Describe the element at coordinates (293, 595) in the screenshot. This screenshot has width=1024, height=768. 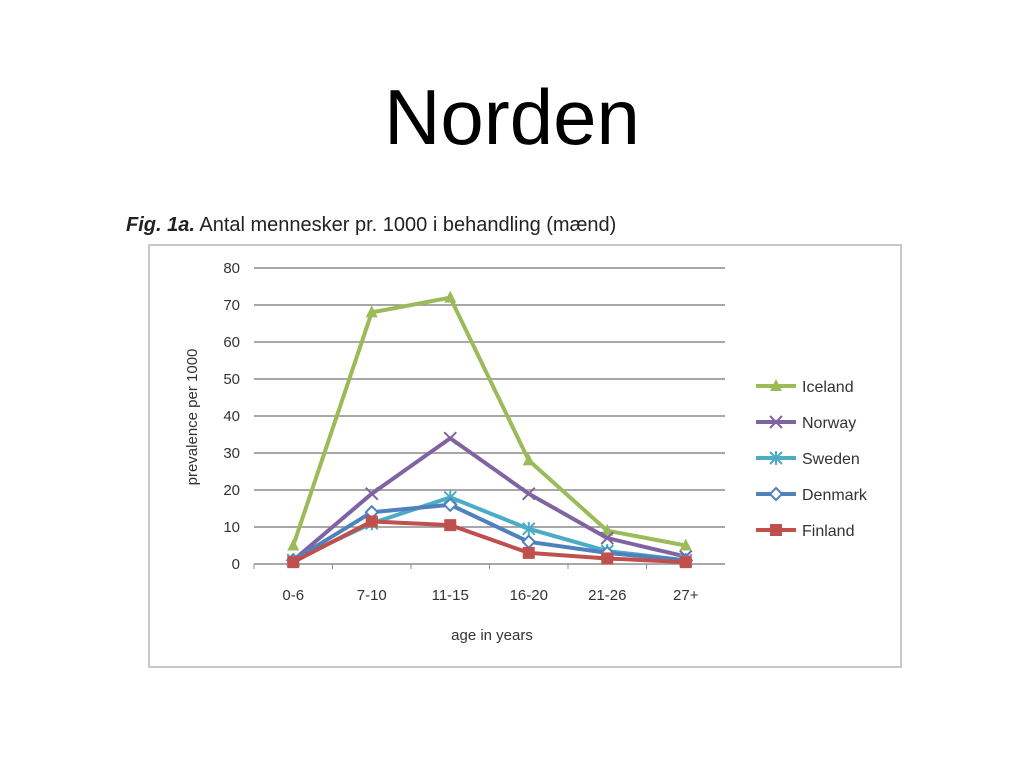
I see `x-tick-label: 0-6` at that location.